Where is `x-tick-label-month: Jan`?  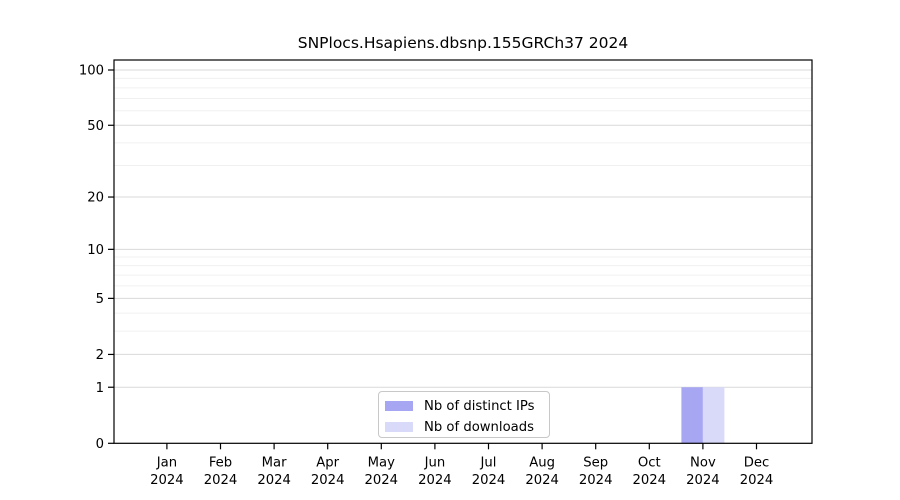
x-tick-label-month: Jan is located at coordinates (166, 463).